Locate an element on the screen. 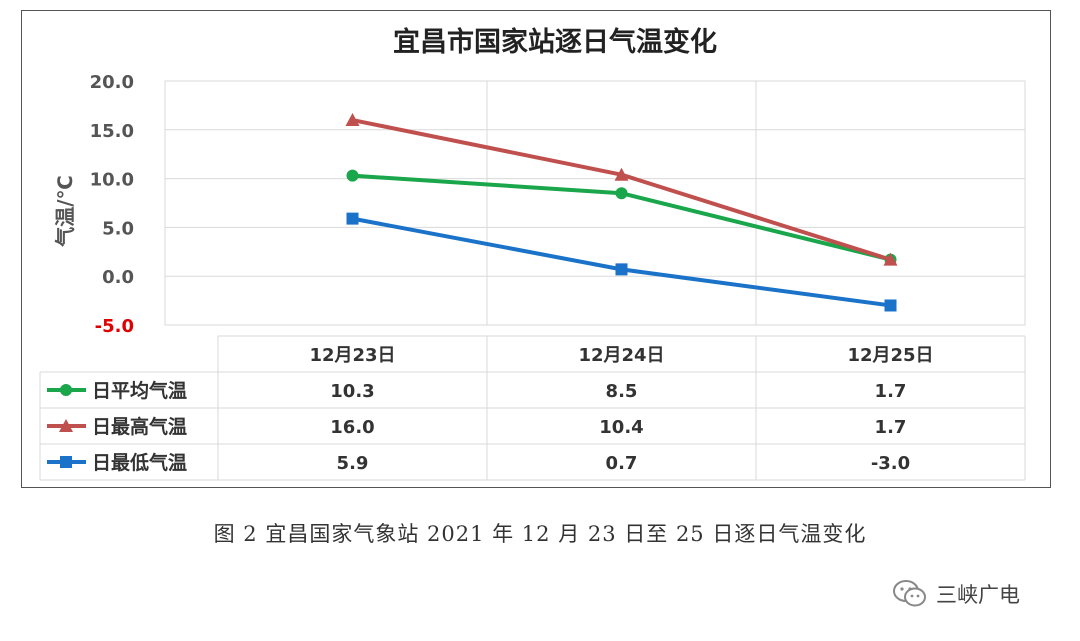 This screenshot has width=1080, height=641. y-tick-label: 15.0 is located at coordinates (112, 131).